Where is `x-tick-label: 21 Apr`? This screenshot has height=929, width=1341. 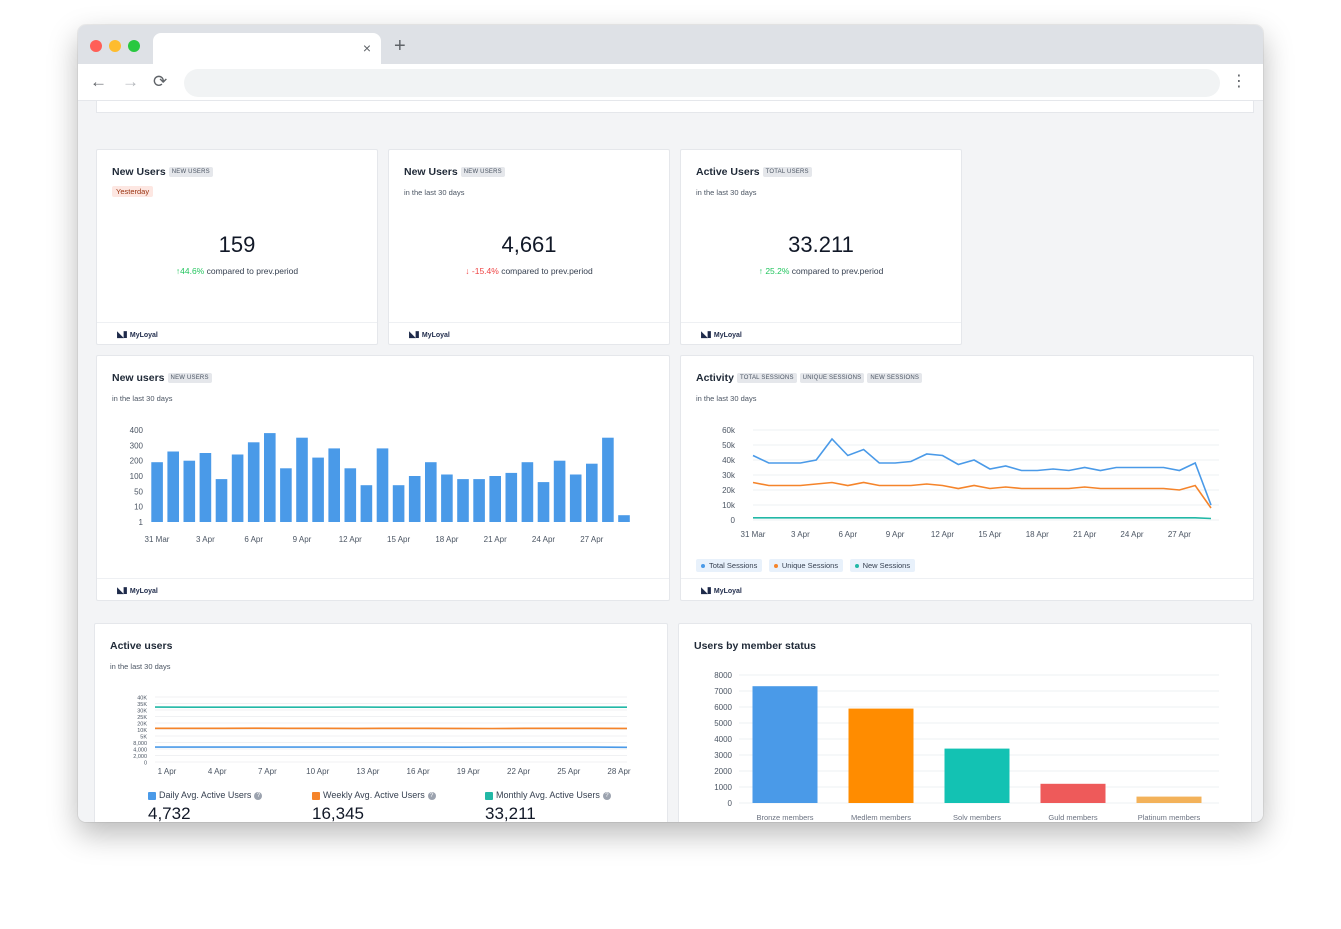 x-tick-label: 21 Apr is located at coordinates (495, 539).